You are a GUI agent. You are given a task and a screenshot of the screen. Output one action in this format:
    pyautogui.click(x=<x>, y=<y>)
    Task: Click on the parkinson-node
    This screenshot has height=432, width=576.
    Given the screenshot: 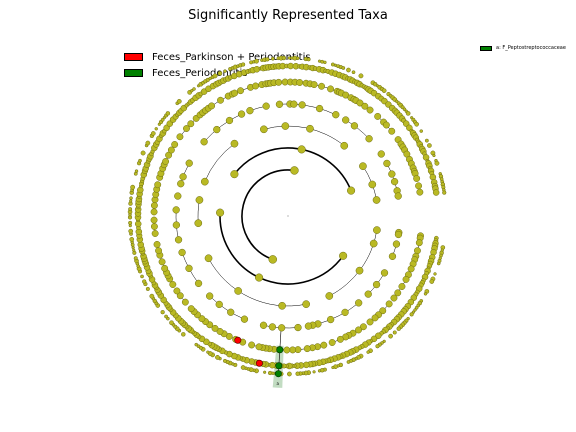 What is the action you would take?
    pyautogui.click(x=259, y=363)
    